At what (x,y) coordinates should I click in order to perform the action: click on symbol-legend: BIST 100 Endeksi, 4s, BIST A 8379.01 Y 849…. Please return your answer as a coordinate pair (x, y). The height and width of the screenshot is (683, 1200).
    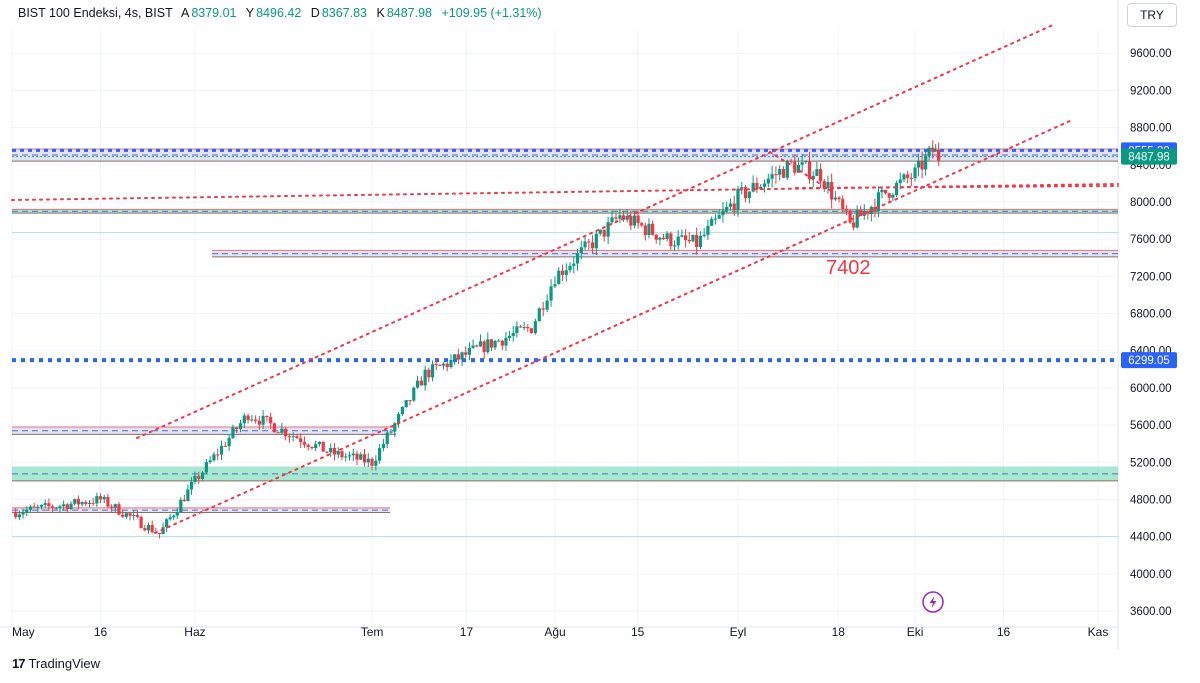
    Looking at the image, I should click on (283, 13).